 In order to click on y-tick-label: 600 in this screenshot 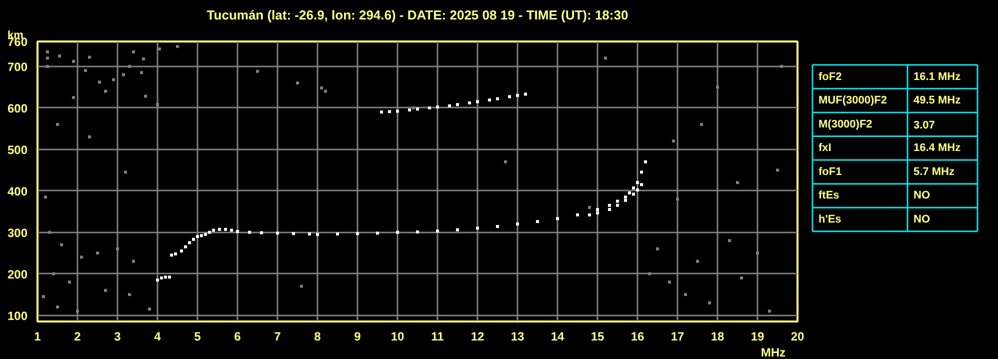, I will do `click(17, 108)`.